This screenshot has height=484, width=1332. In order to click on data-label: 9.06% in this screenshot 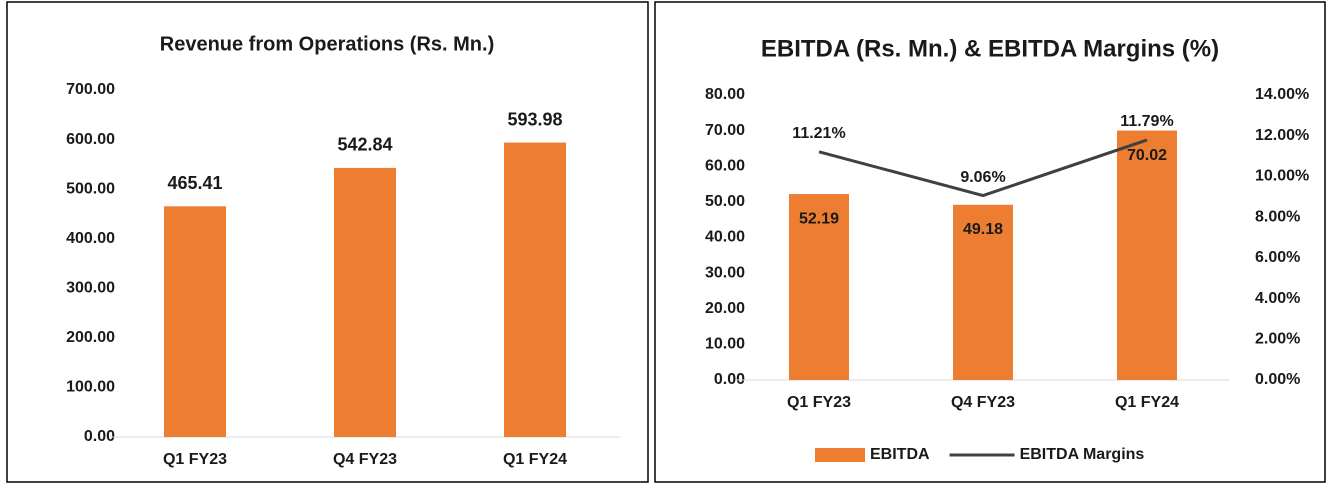, I will do `click(982, 177)`.